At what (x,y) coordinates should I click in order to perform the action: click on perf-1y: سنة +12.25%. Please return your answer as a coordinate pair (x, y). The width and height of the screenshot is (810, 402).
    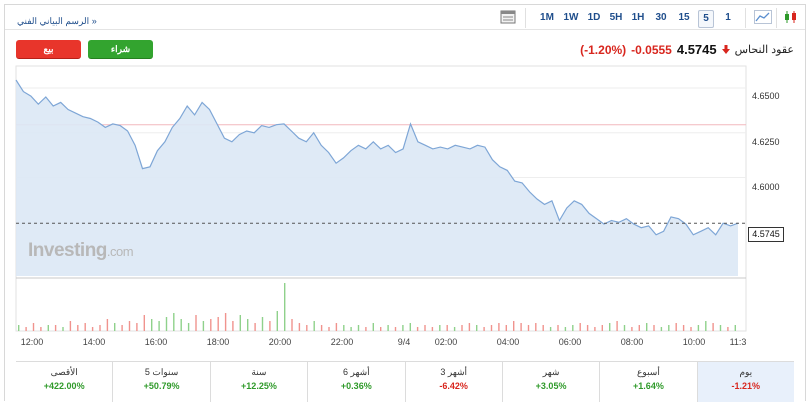
    Looking at the image, I should click on (258, 382).